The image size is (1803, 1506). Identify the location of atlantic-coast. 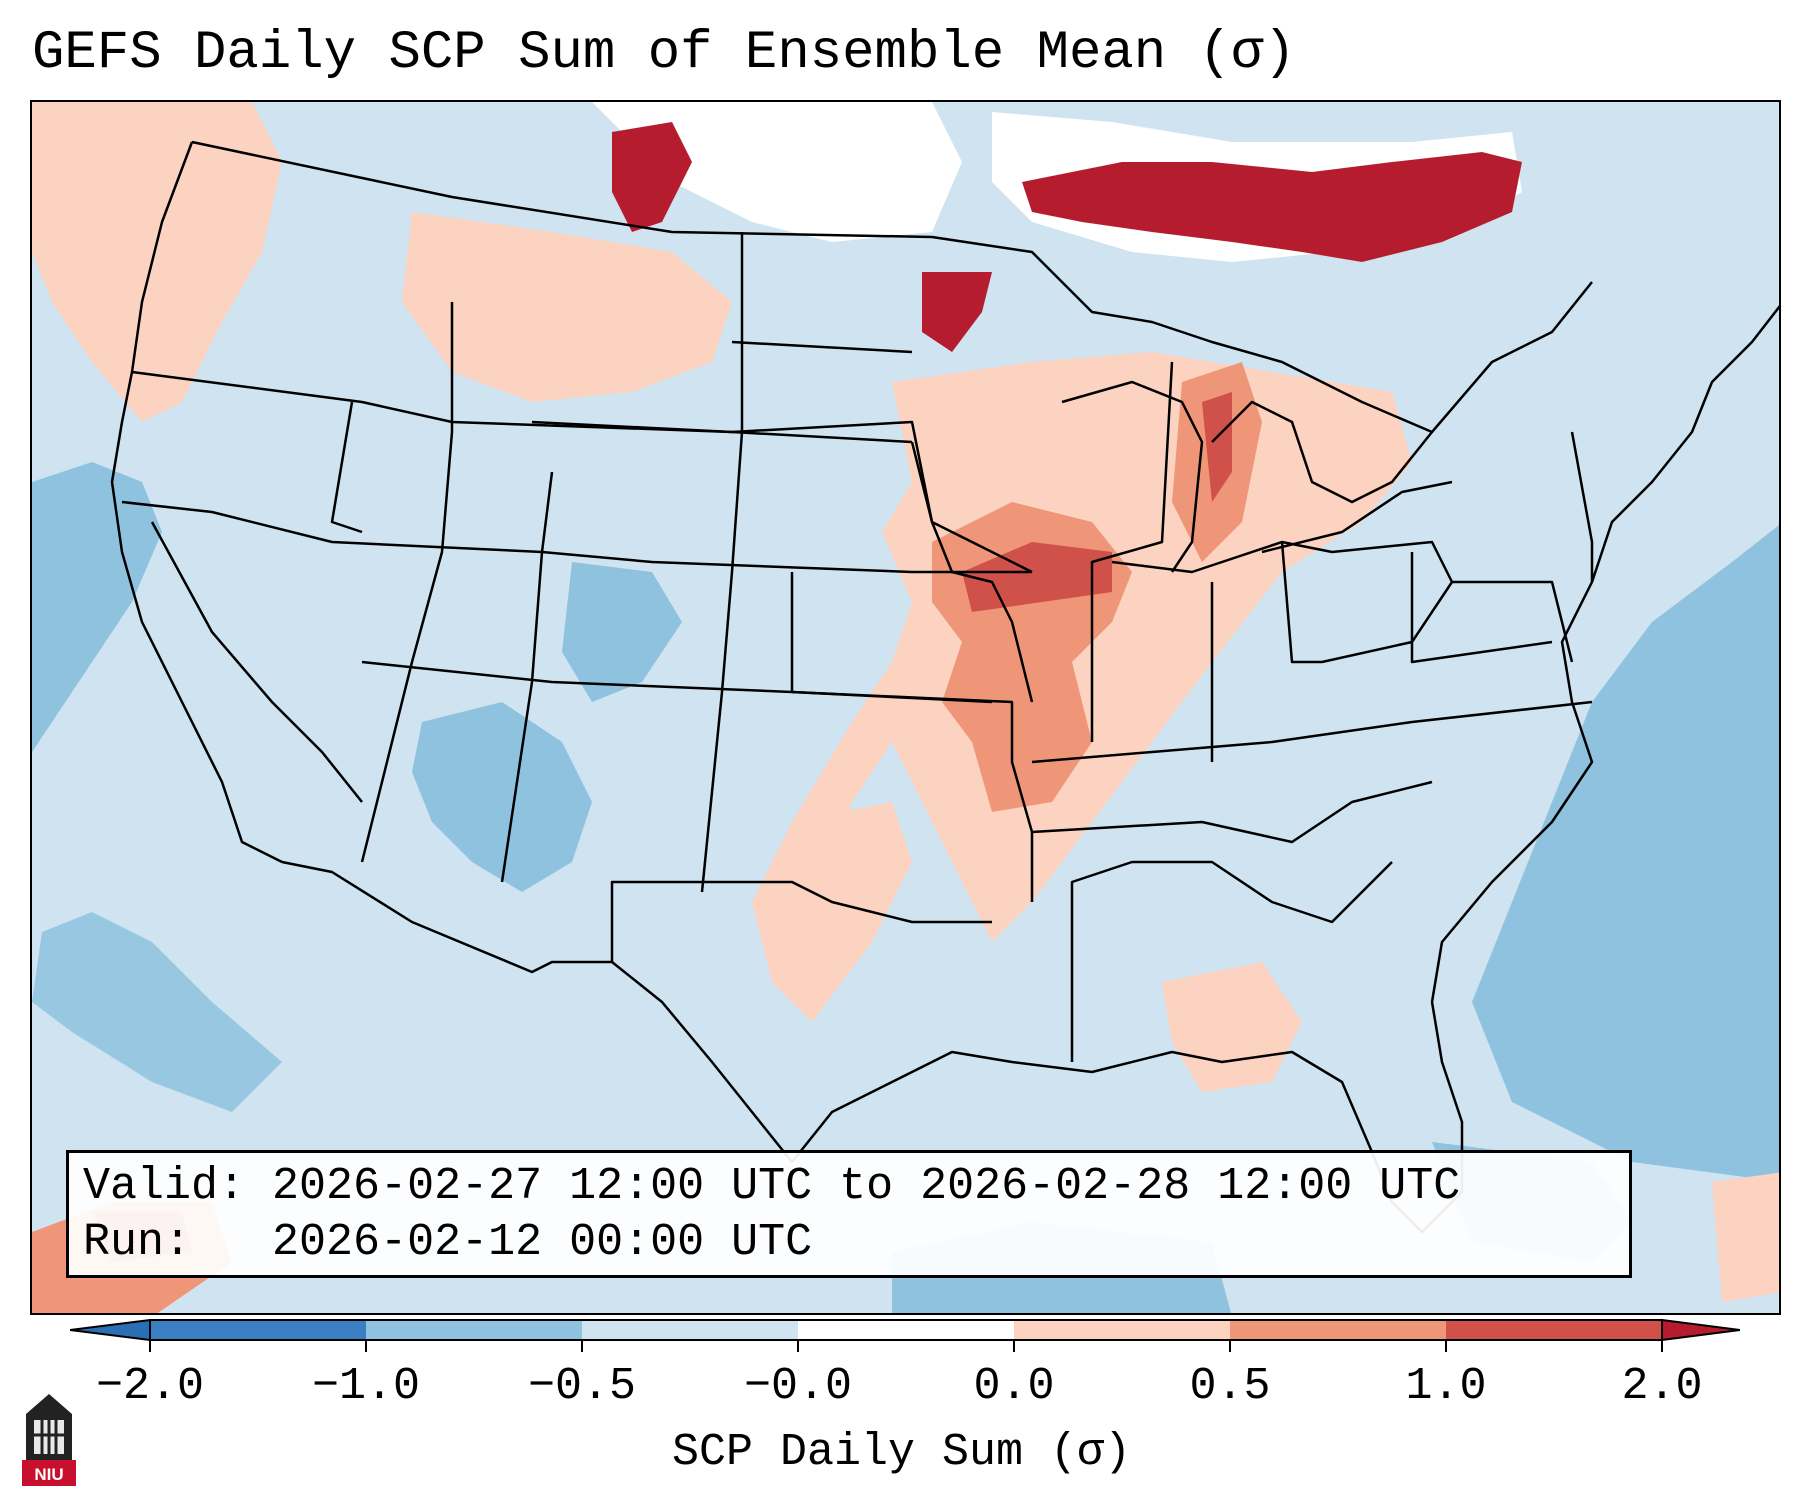
(1604, 654).